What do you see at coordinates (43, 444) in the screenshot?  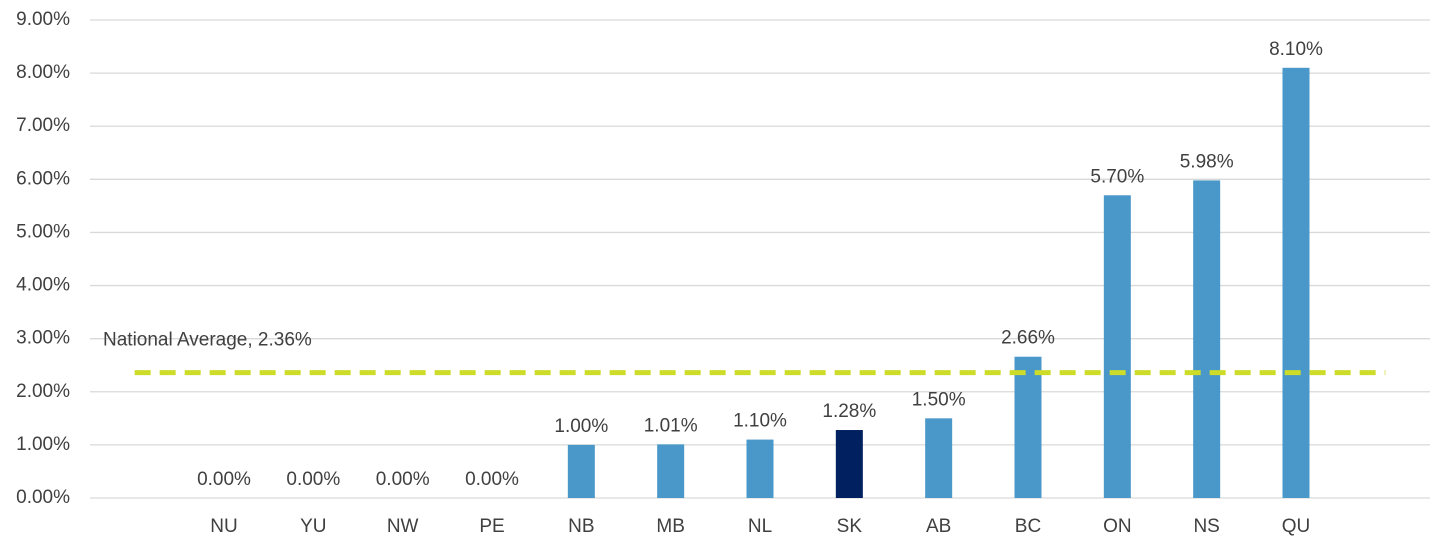 I see `y-tick-label: 1.00%` at bounding box center [43, 444].